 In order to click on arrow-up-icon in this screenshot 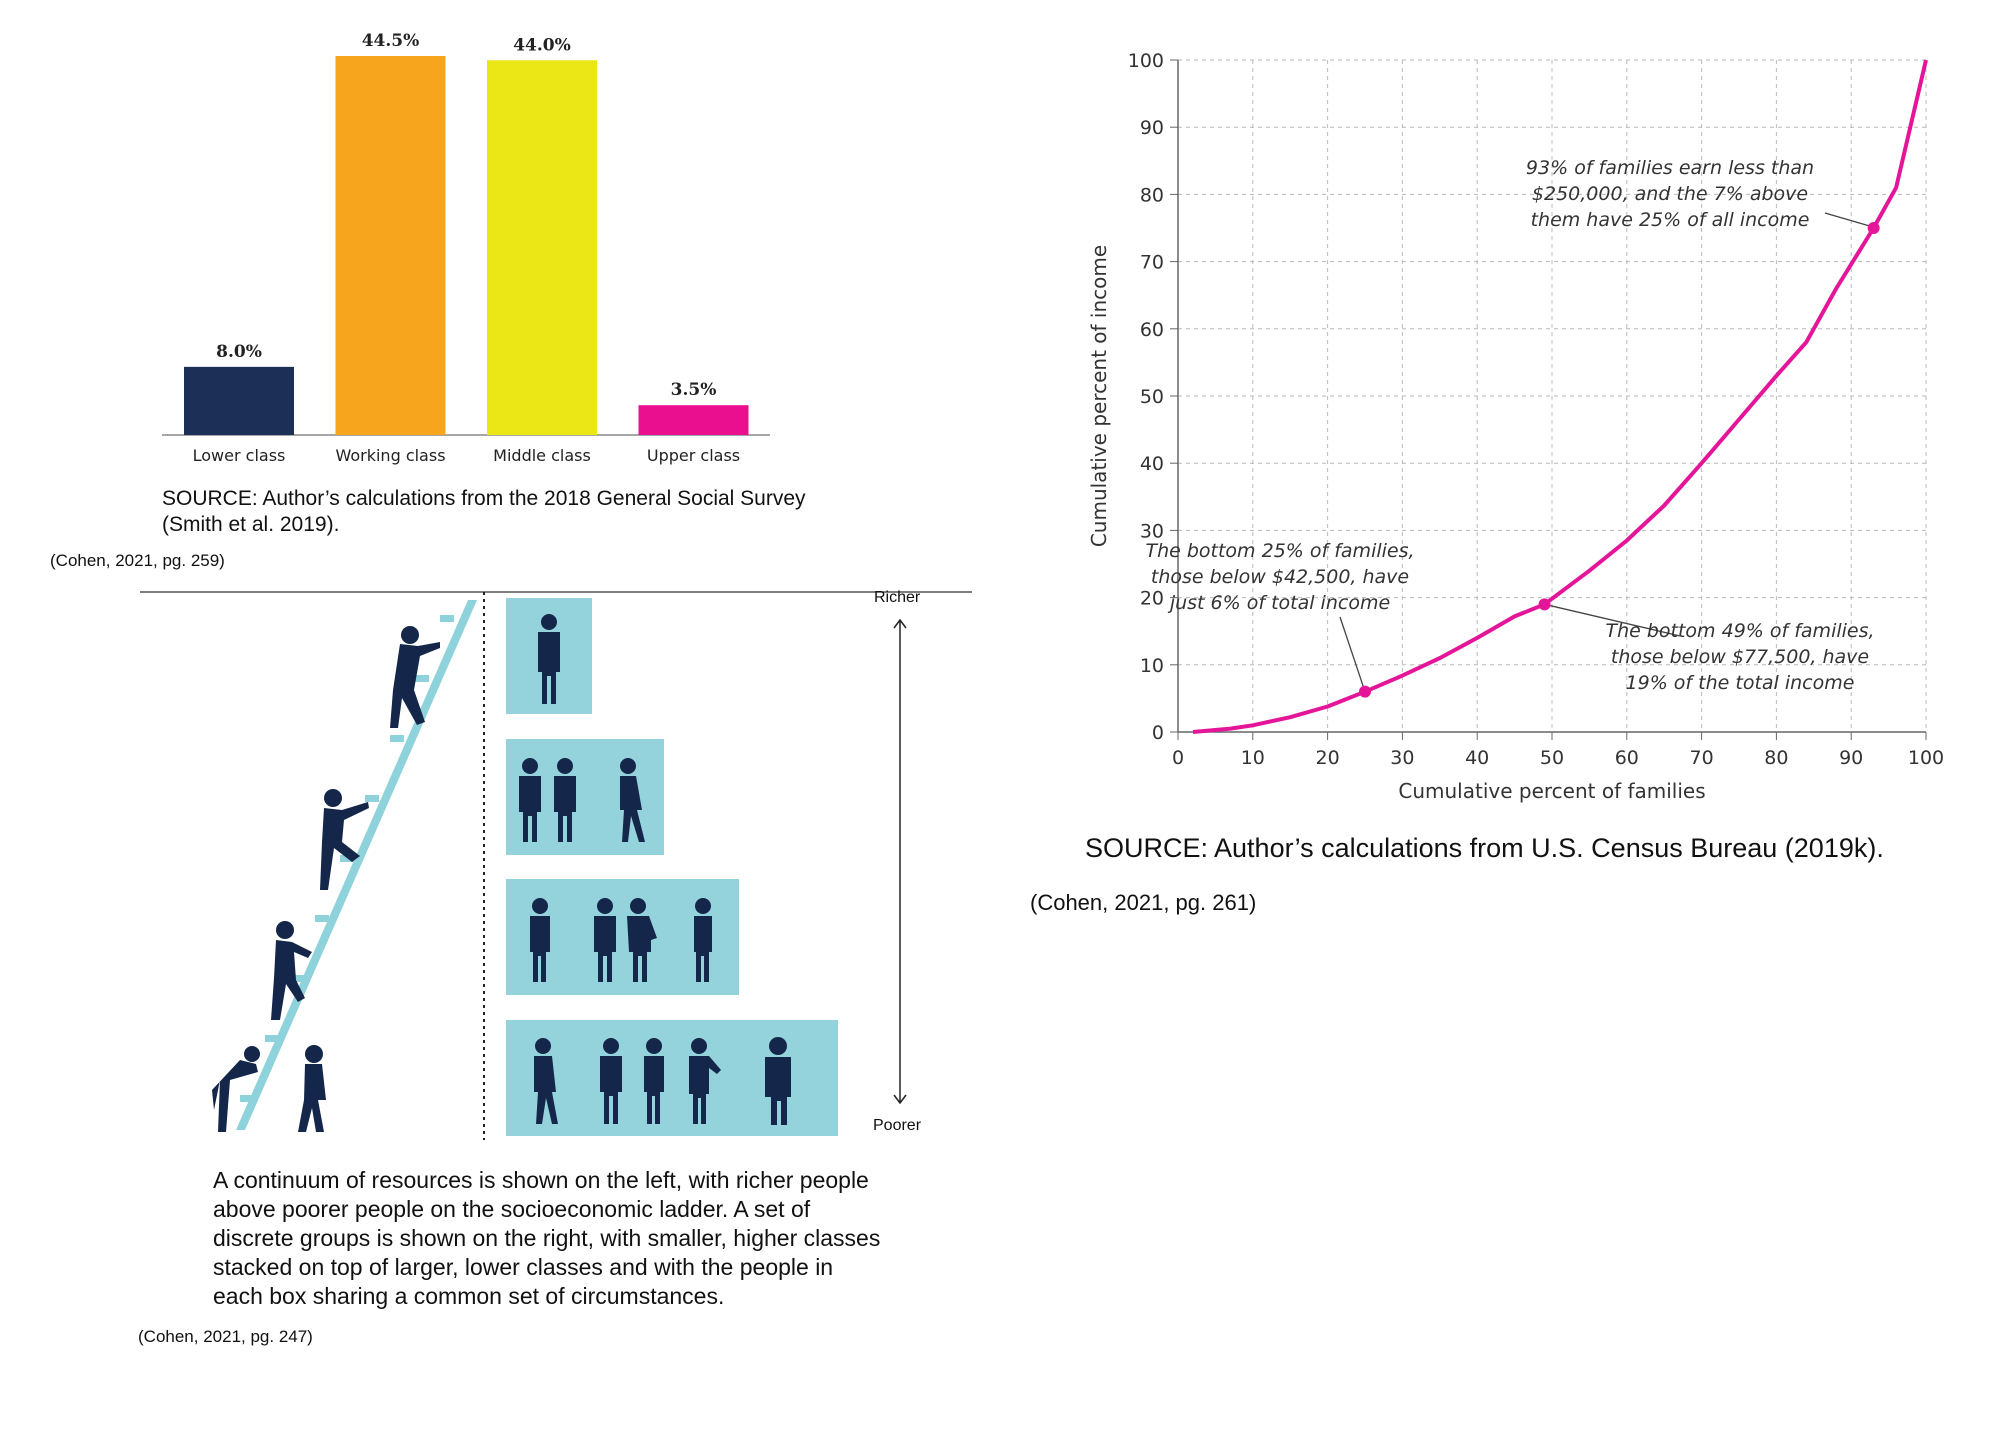, I will do `click(900, 623)`.